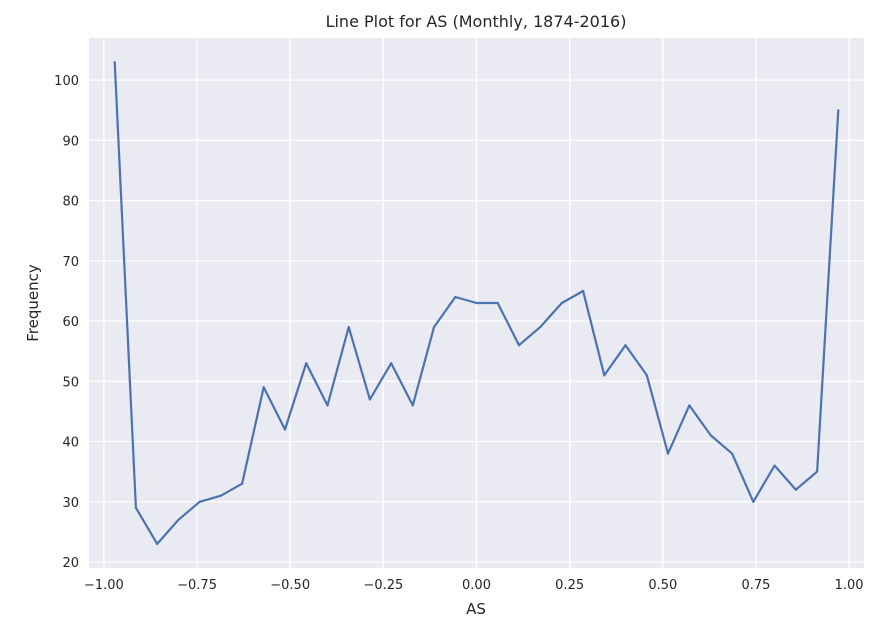 This screenshot has height=636, width=886. I want to click on x-tick-label: 0.75, so click(755, 585).